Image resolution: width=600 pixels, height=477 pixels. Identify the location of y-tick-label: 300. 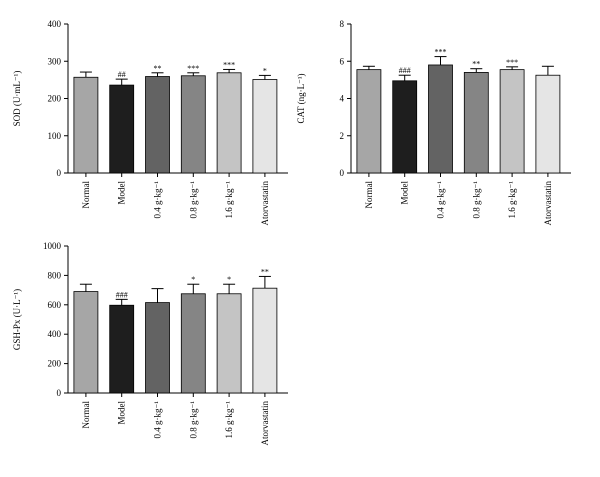
(55, 61).